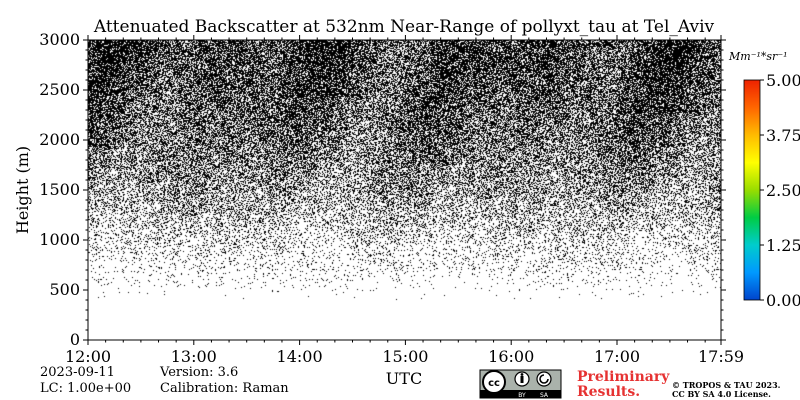 The image size is (800, 400). I want to click on y-tick-label-1: 500, so click(64, 289).